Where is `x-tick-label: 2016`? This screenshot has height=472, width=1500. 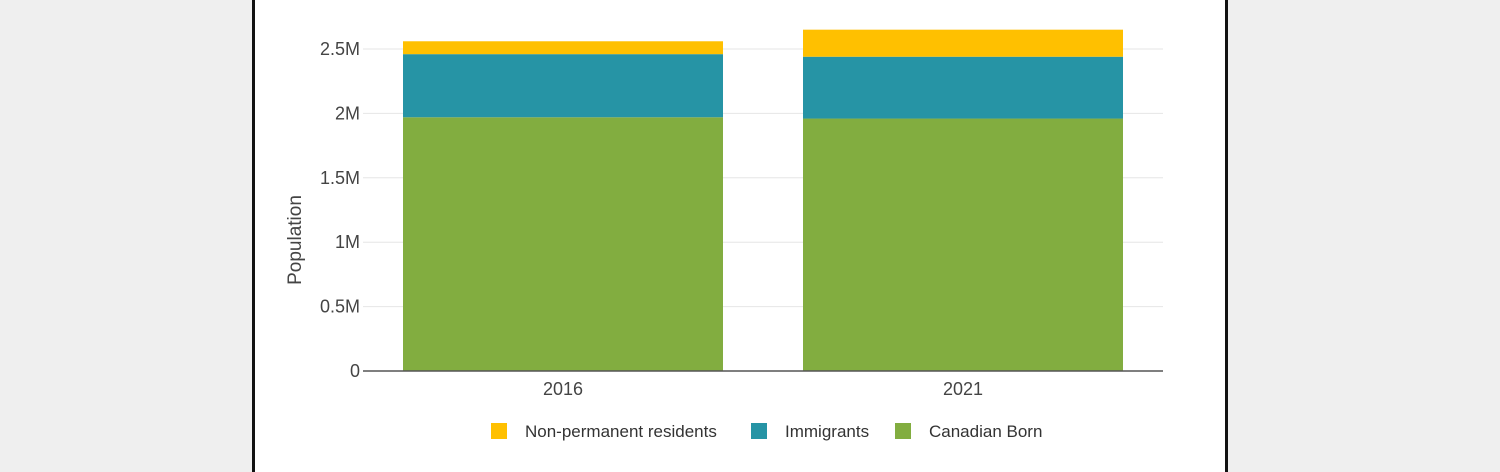 x-tick-label: 2016 is located at coordinates (563, 389).